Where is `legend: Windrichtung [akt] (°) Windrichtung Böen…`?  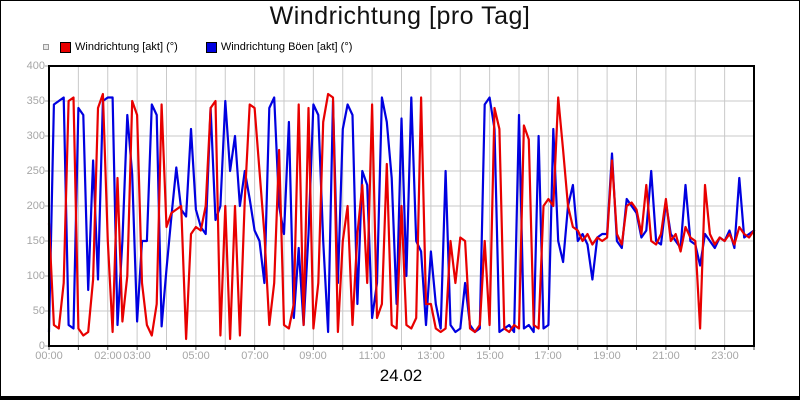
legend: Windrichtung [akt] (°) Windrichtung Böen… is located at coordinates (197, 47).